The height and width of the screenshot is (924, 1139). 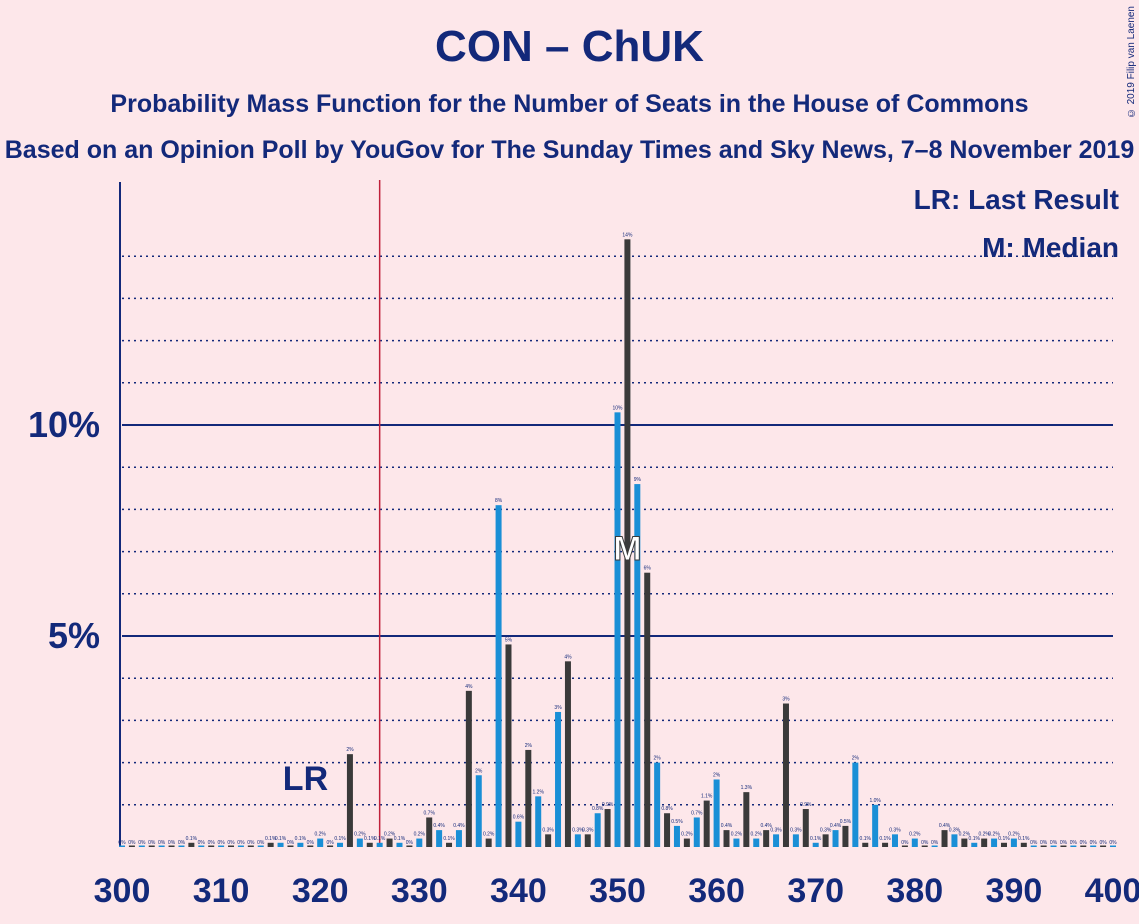 I want to click on y-tick-label: 10%, so click(x=64, y=424).